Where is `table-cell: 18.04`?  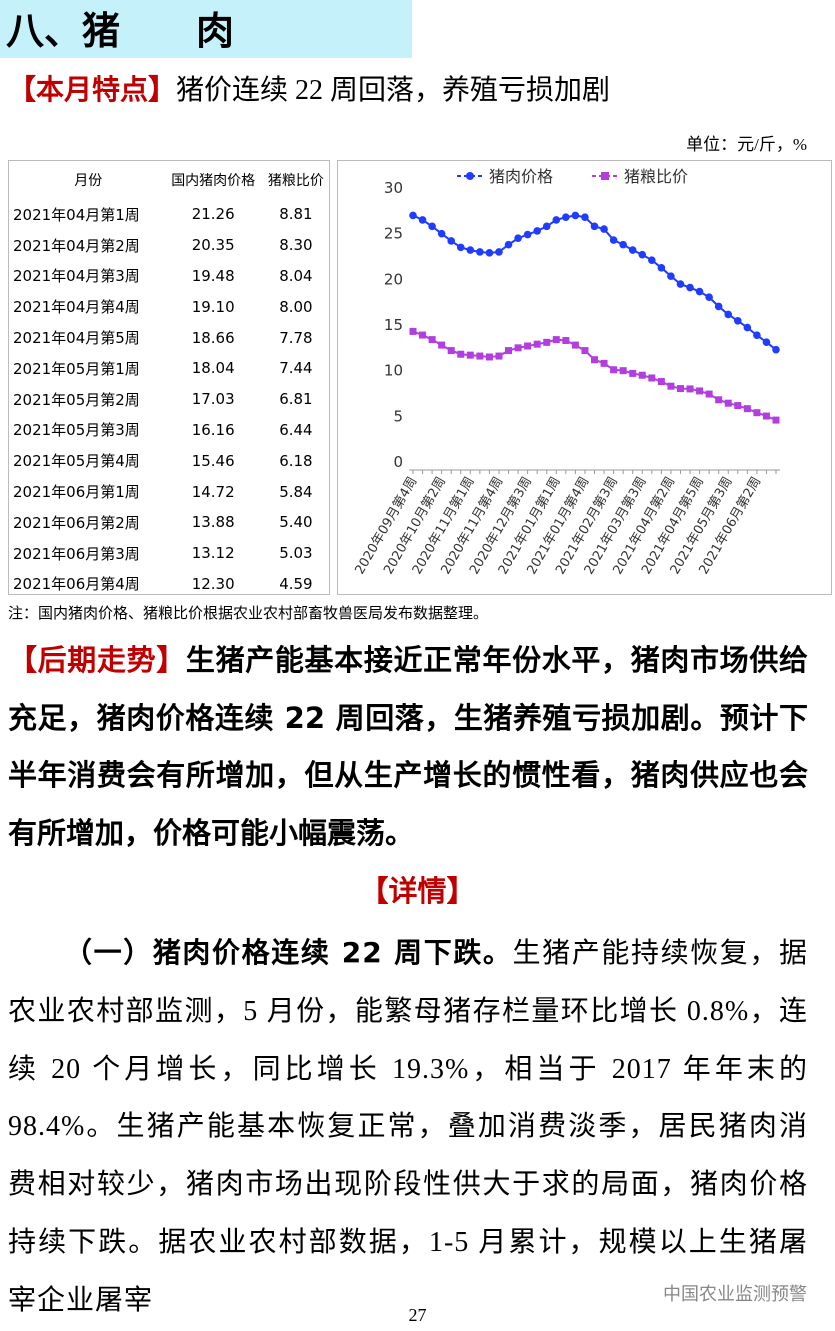 table-cell: 18.04 is located at coordinates (213, 368).